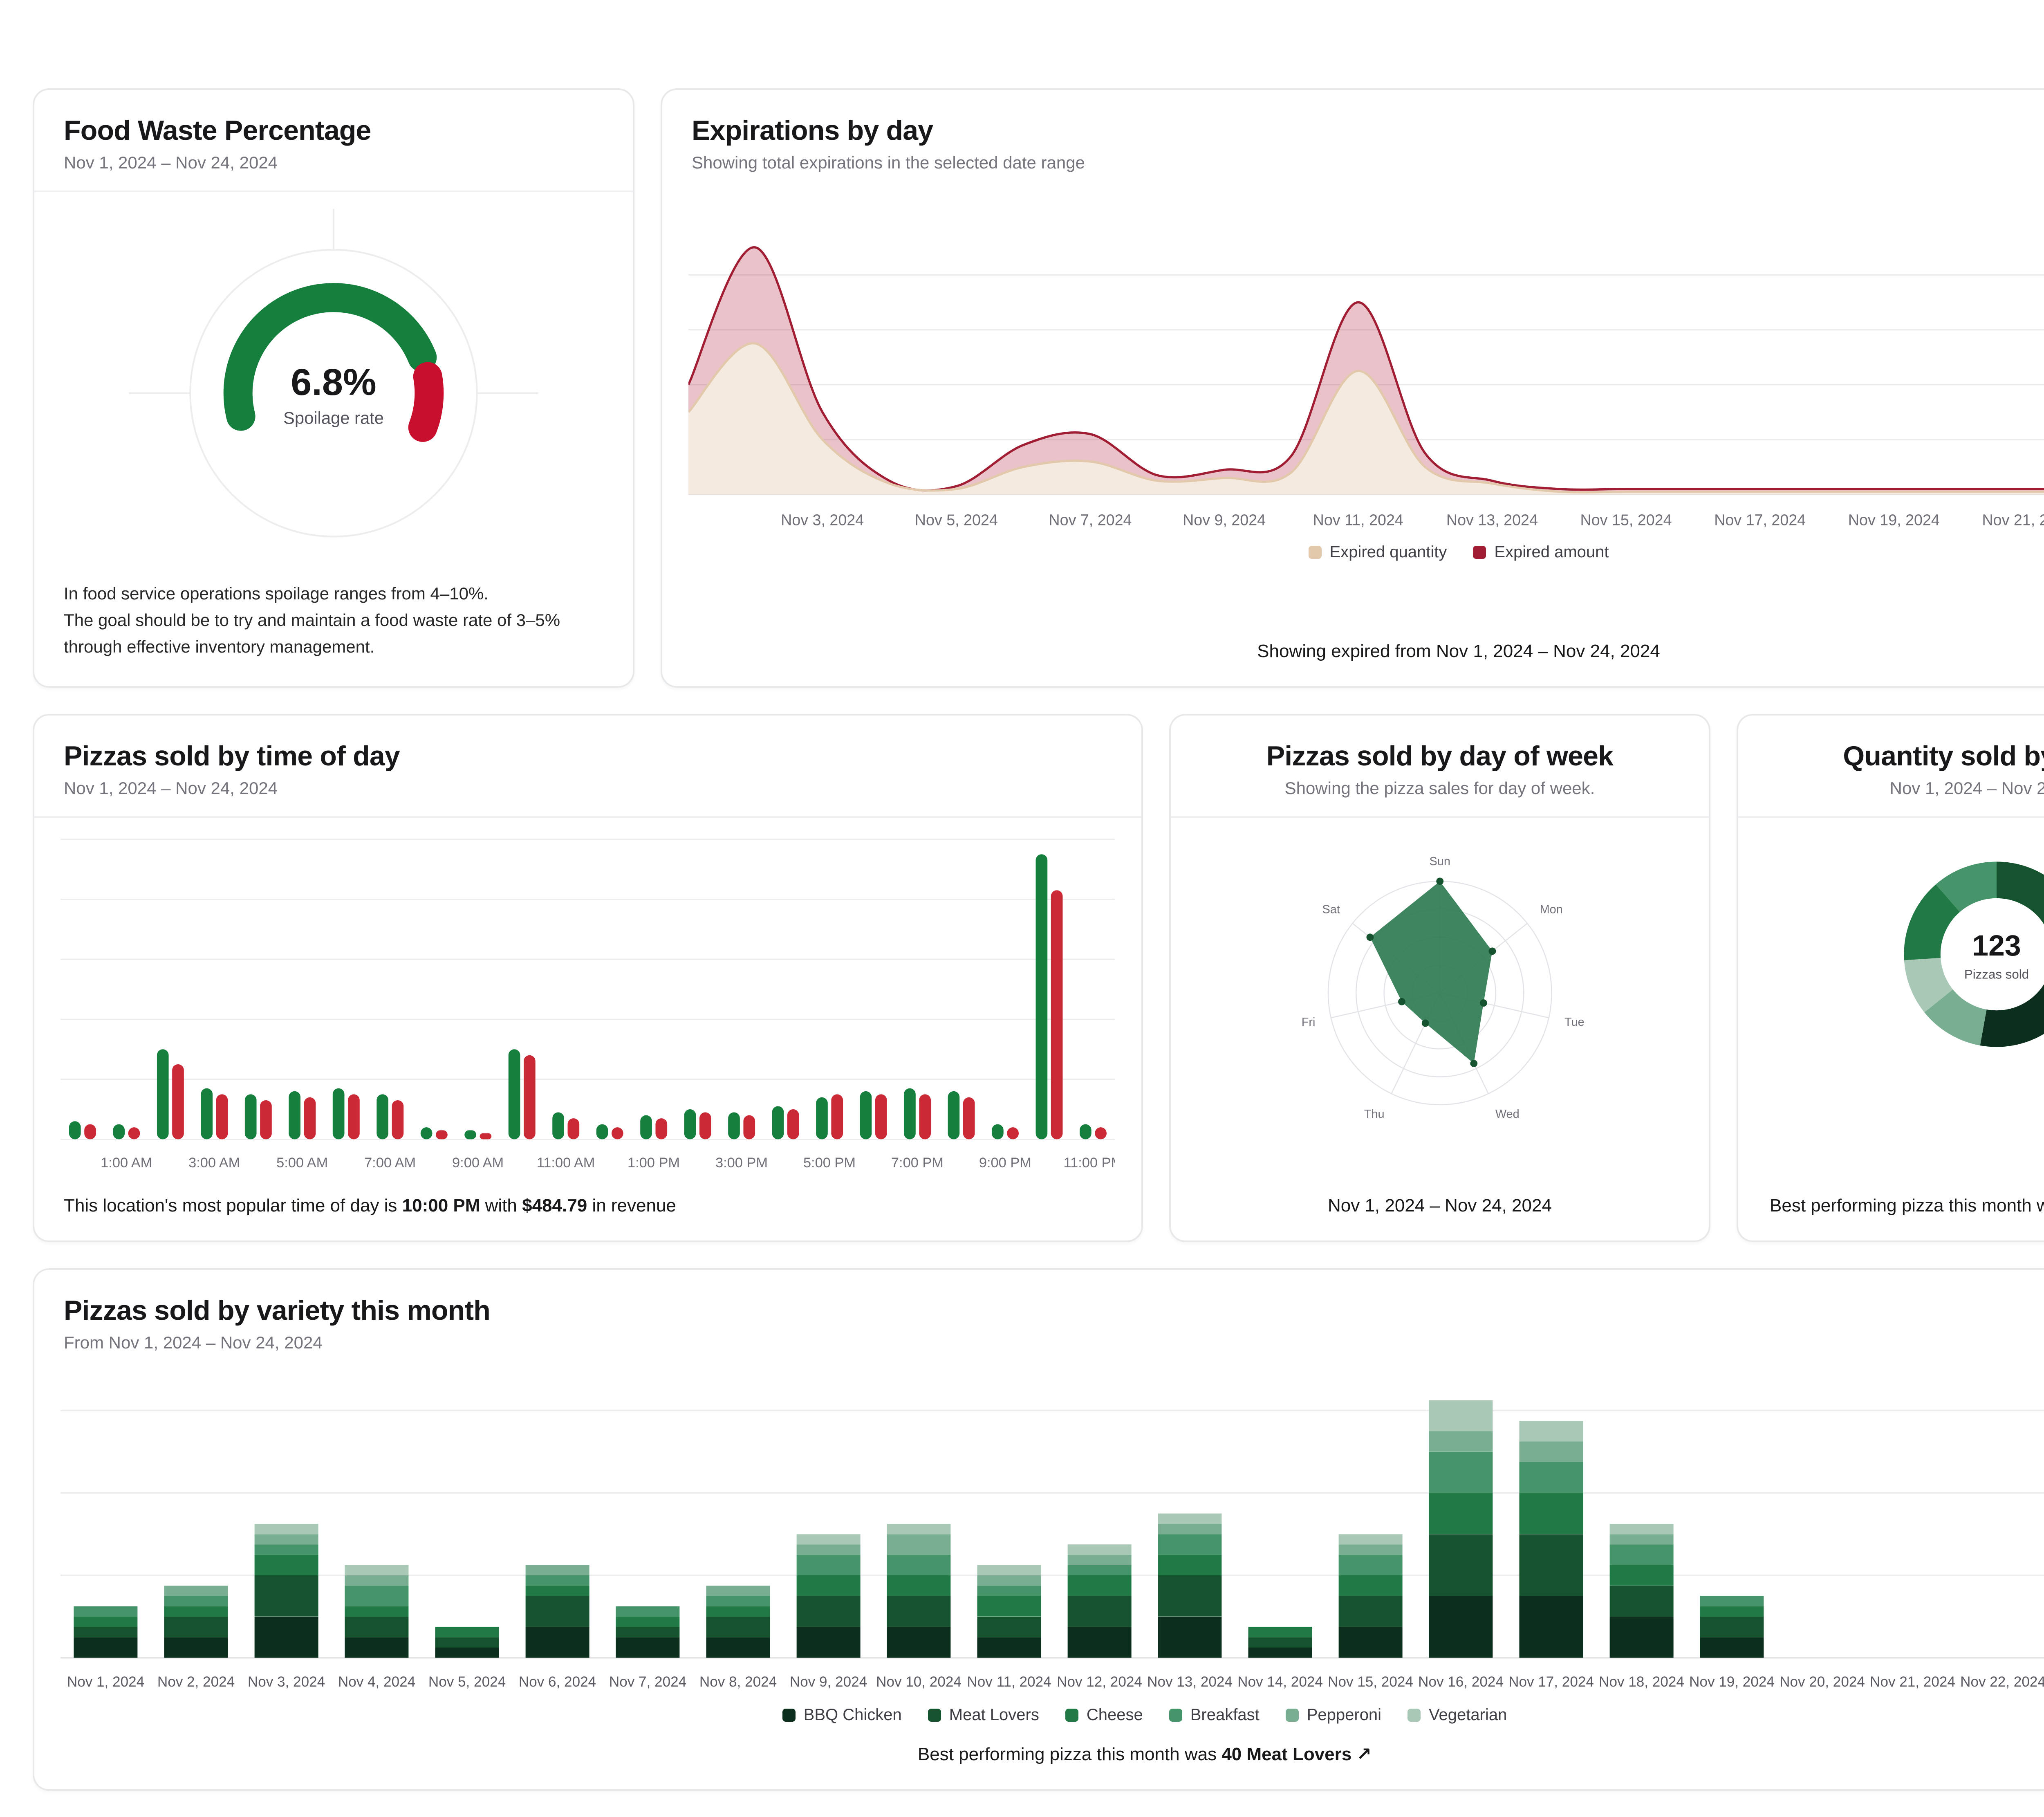 The image size is (2044, 1817). Describe the element at coordinates (1375, 1114) in the screenshot. I see `chart-text: Thu` at that location.